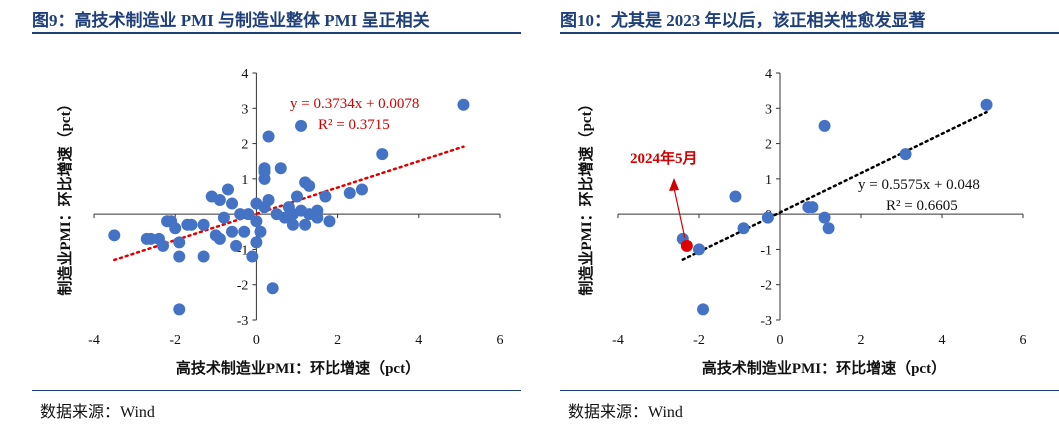  Describe the element at coordinates (354, 104) in the screenshot. I see `trend-equation: y = 0.3734x + 0.0078` at that location.